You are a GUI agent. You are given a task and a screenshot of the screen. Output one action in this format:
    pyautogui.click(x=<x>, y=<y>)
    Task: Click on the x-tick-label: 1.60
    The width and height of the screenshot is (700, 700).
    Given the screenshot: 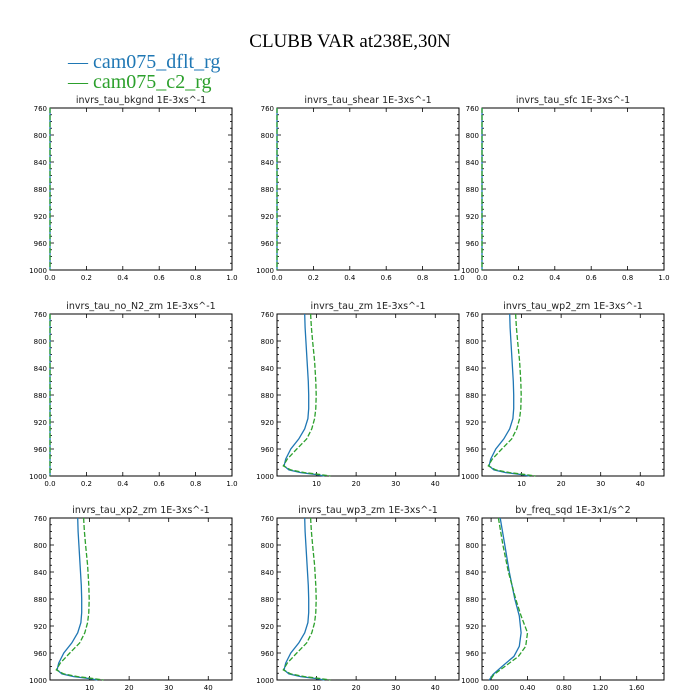 What is the action you would take?
    pyautogui.click(x=637, y=688)
    